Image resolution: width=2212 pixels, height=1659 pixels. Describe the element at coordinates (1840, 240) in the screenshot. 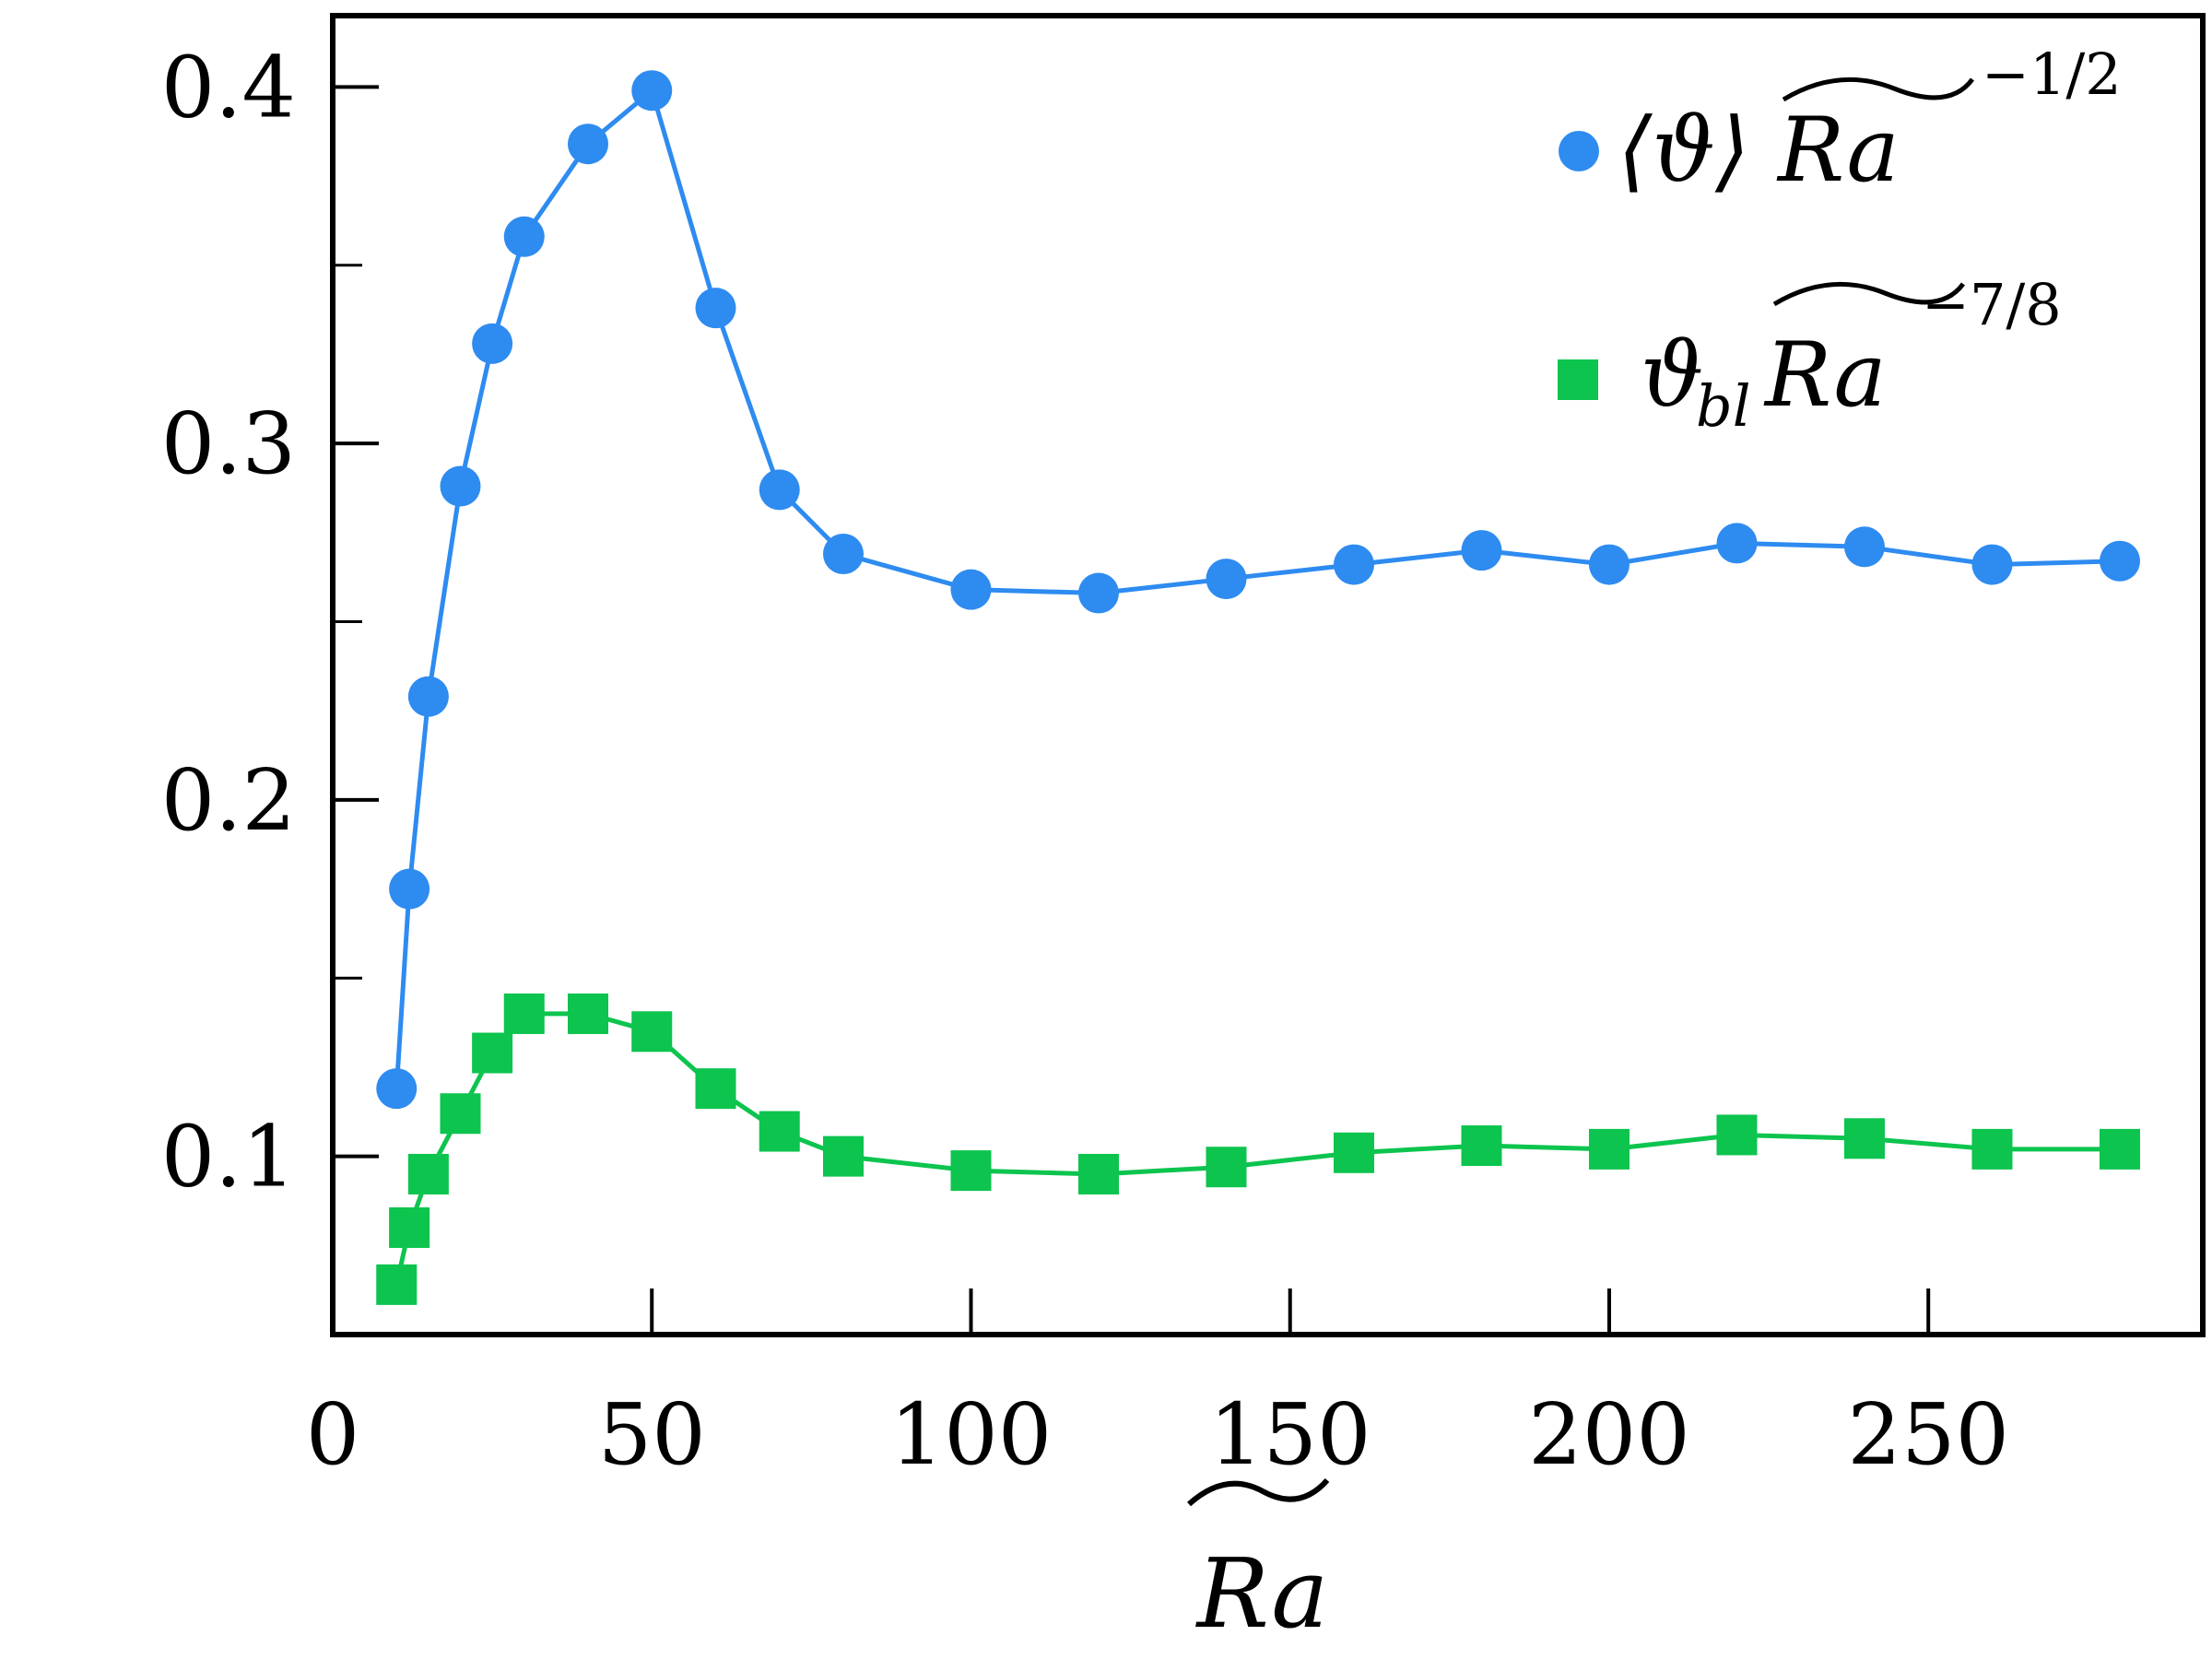

I see `legend: ⟨ϑ⟩ Ra −1/2 ϑ bl Ra −7/8` at that location.